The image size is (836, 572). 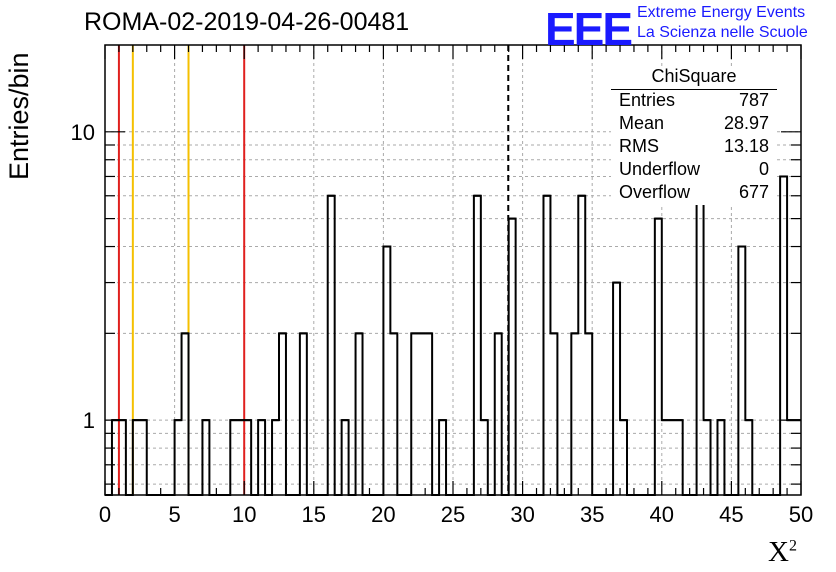 I want to click on x-tick-label: 25, so click(x=453, y=514).